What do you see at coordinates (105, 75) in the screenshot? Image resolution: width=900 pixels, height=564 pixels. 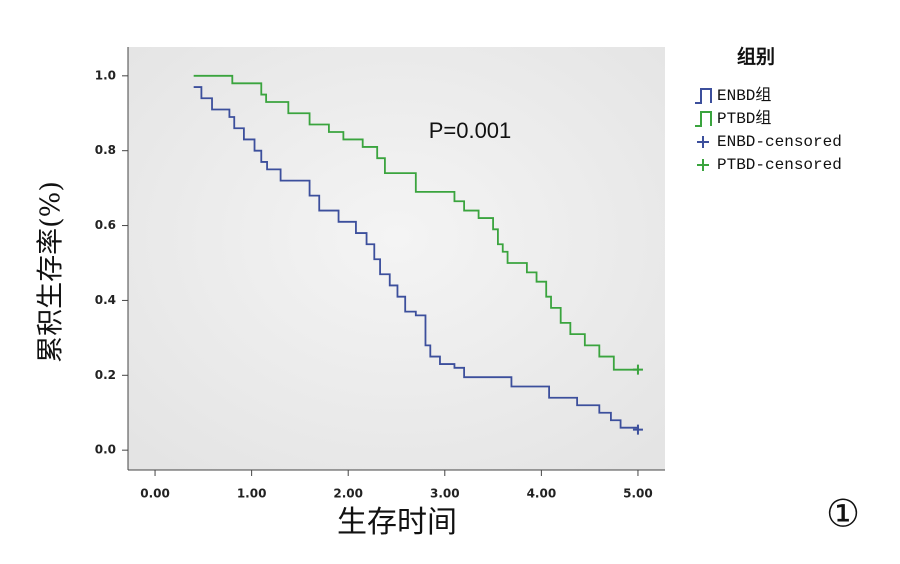 I see `y-tick-label: 1.0` at bounding box center [105, 75].